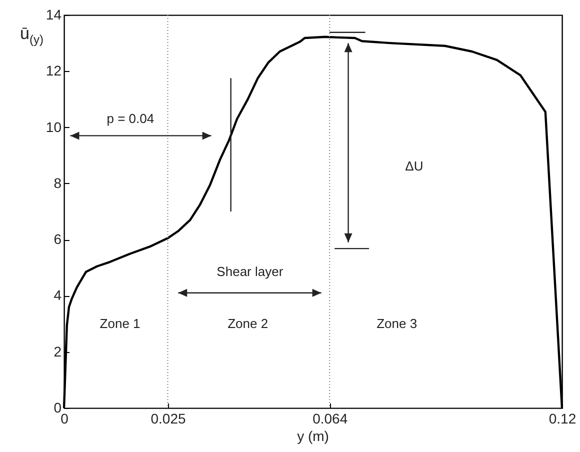 The height and width of the screenshot is (452, 580). I want to click on y-tick-label: 8, so click(58, 182).